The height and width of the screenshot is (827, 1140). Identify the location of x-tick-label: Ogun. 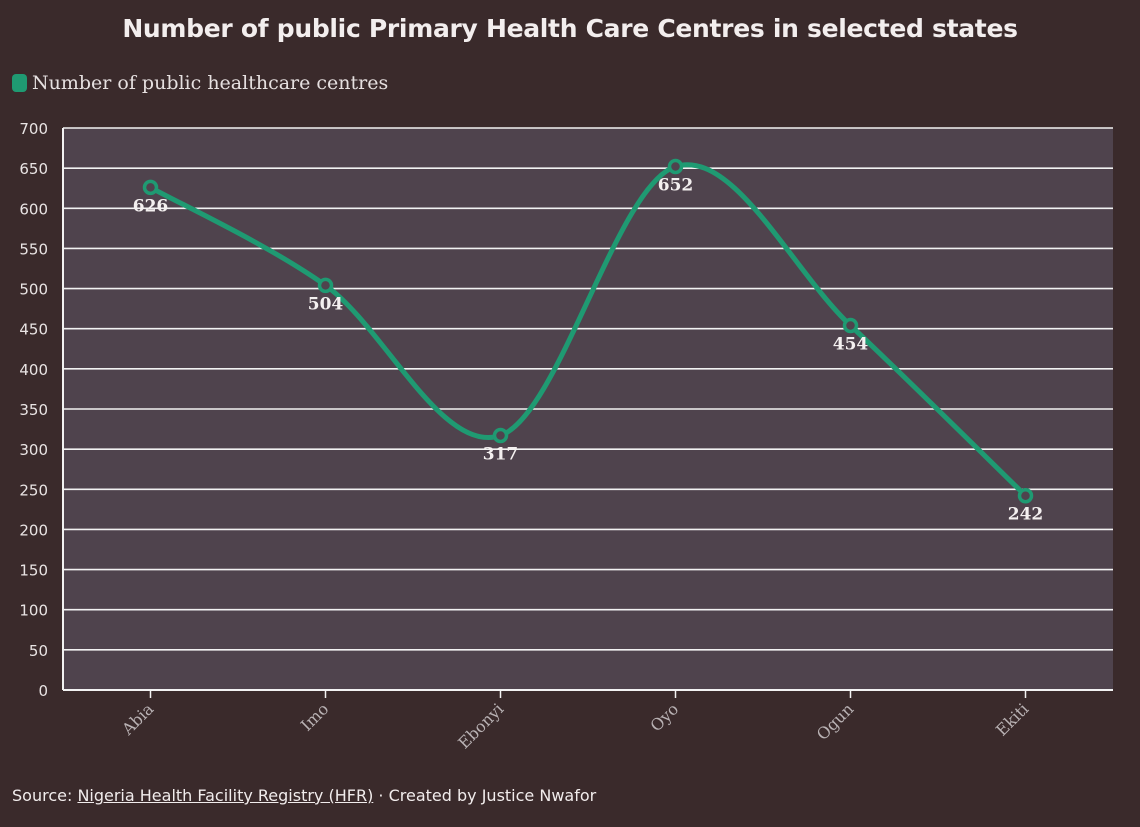
(835, 721).